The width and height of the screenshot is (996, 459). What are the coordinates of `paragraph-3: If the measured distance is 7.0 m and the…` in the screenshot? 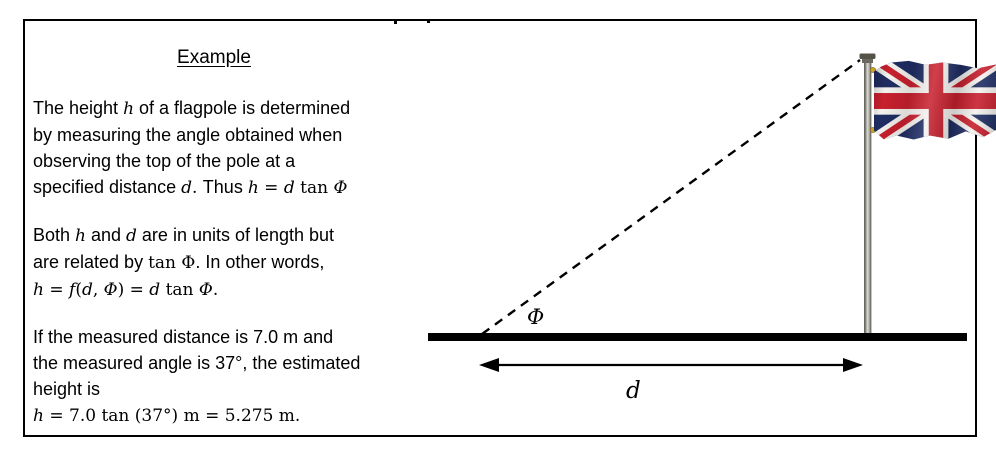 It's located at (214, 376).